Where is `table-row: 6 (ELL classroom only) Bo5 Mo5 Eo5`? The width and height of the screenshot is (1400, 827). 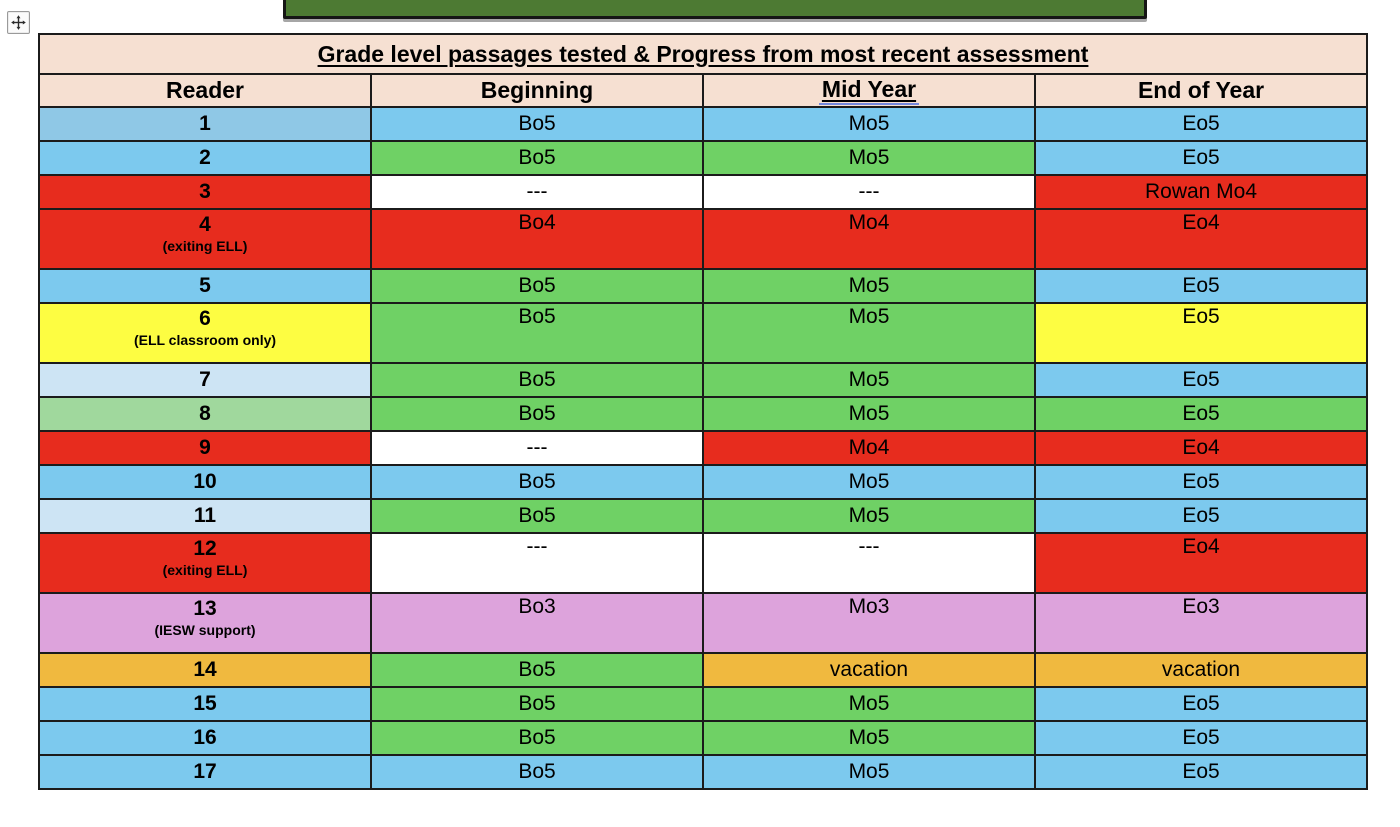 table-row: 6 (ELL classroom only) Bo5 Mo5 Eo5 is located at coordinates (703, 333).